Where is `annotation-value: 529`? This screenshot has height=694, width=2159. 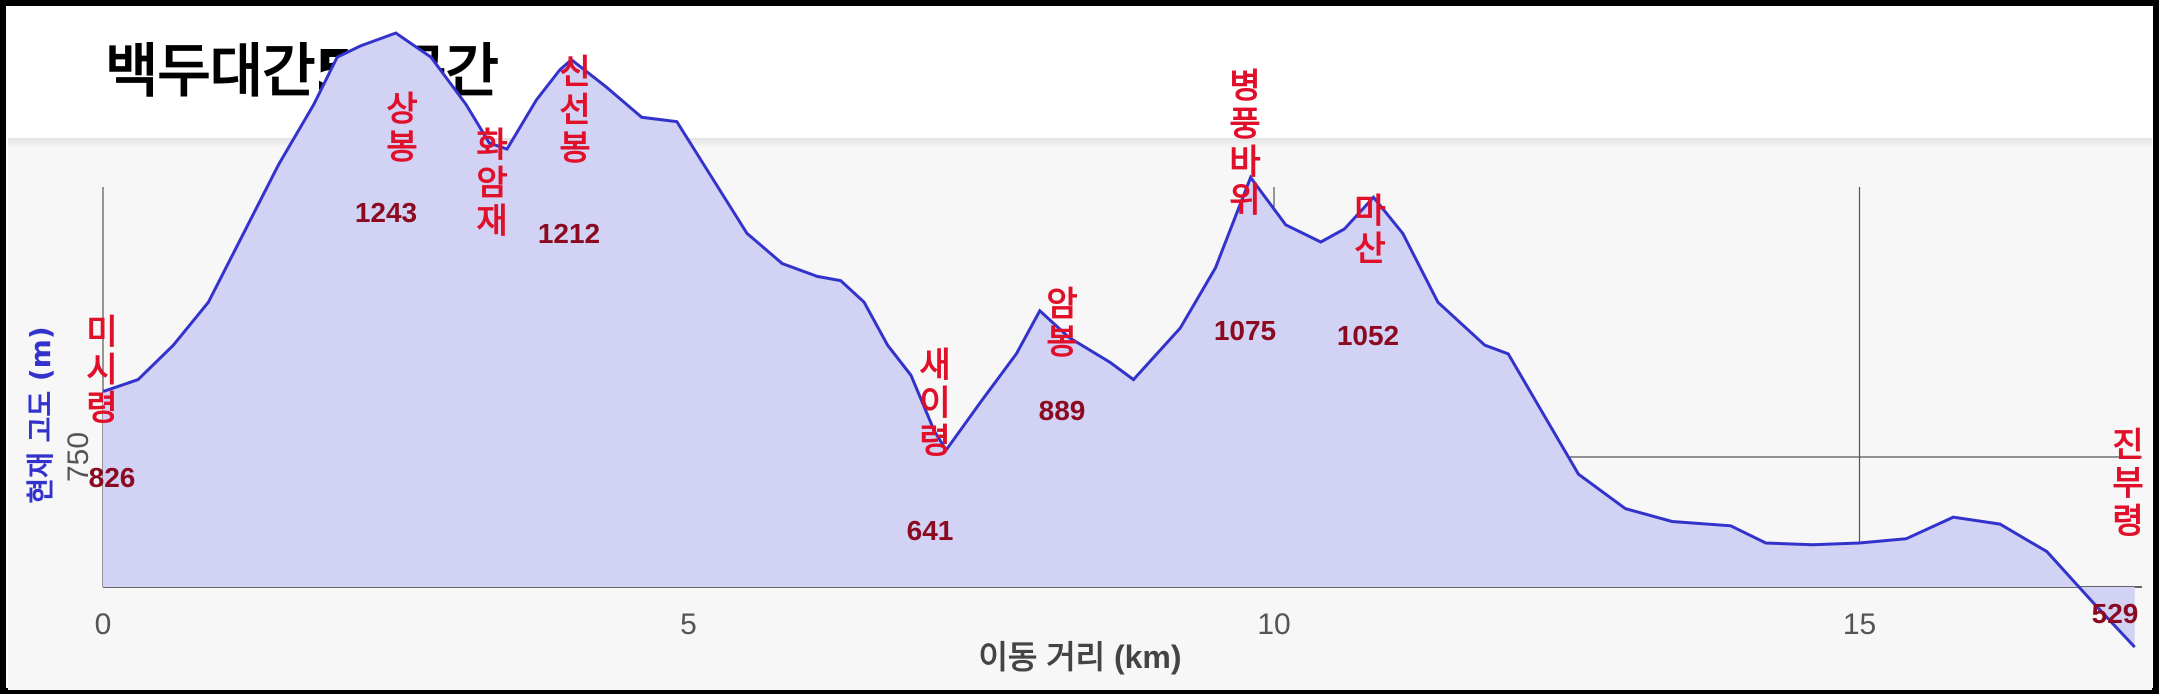
annotation-value: 529 is located at coordinates (2115, 613).